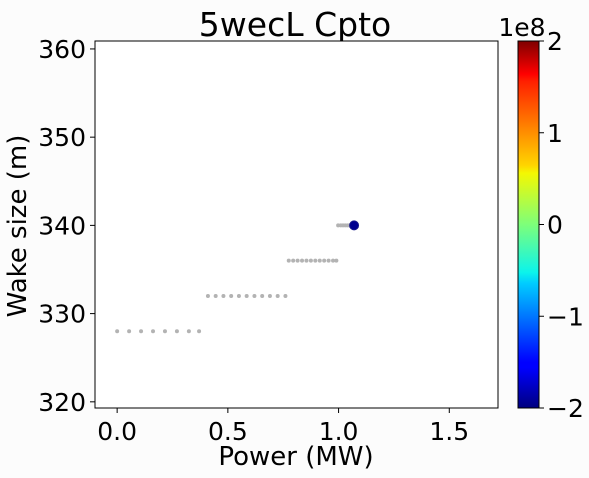  I want to click on highlight-point, so click(354, 225).